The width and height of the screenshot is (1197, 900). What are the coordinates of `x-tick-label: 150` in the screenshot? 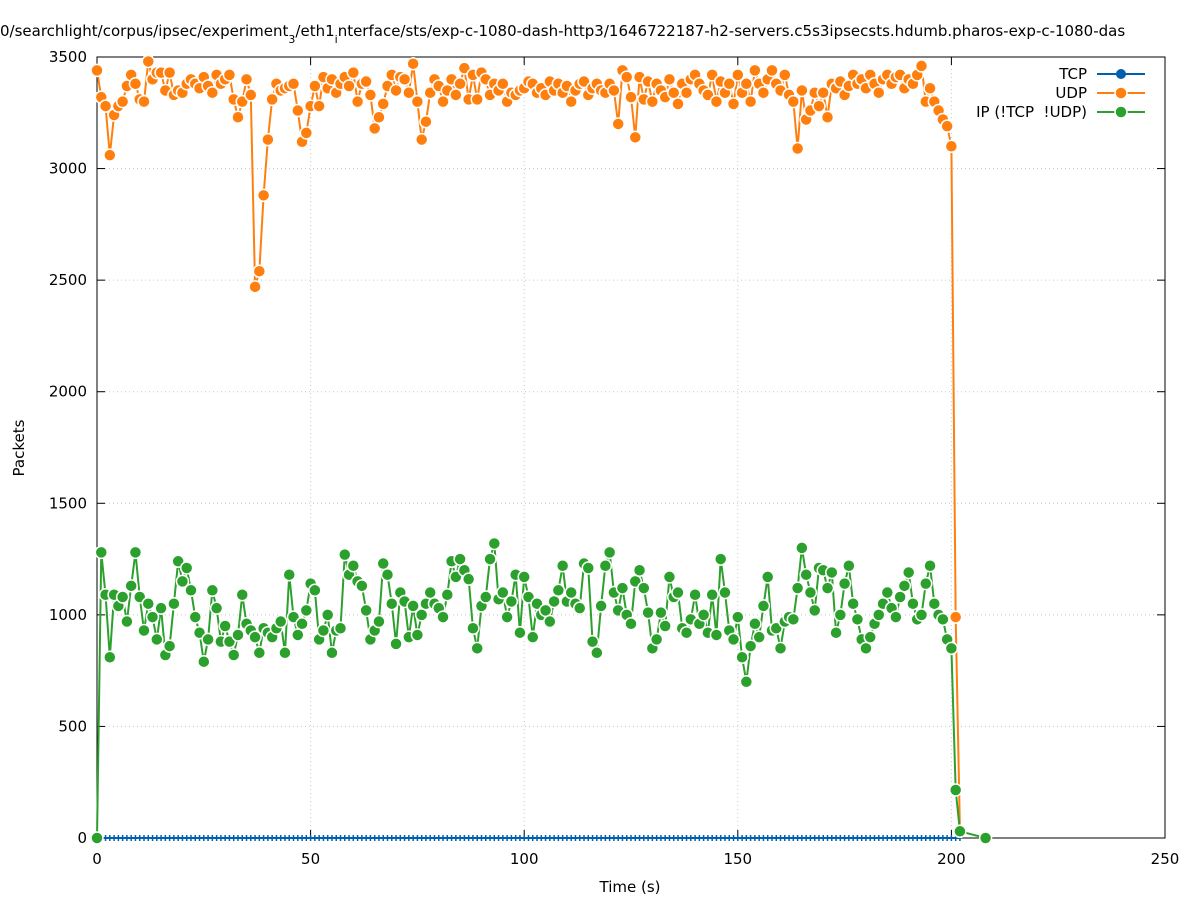 It's located at (737, 859).